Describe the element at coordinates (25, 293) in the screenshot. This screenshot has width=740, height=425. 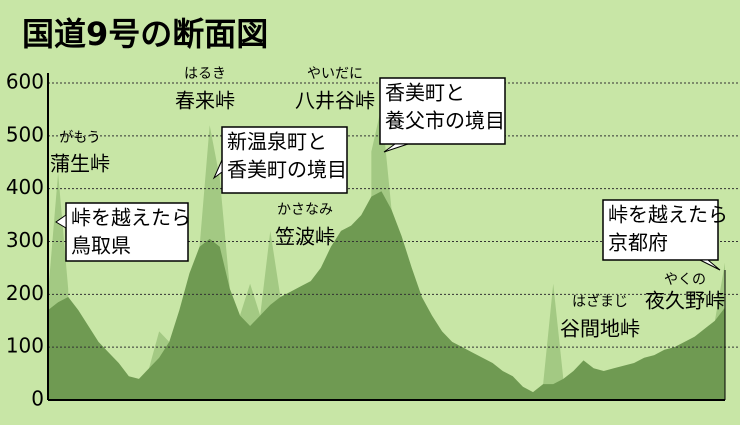
I see `y-tick-label: 200` at that location.